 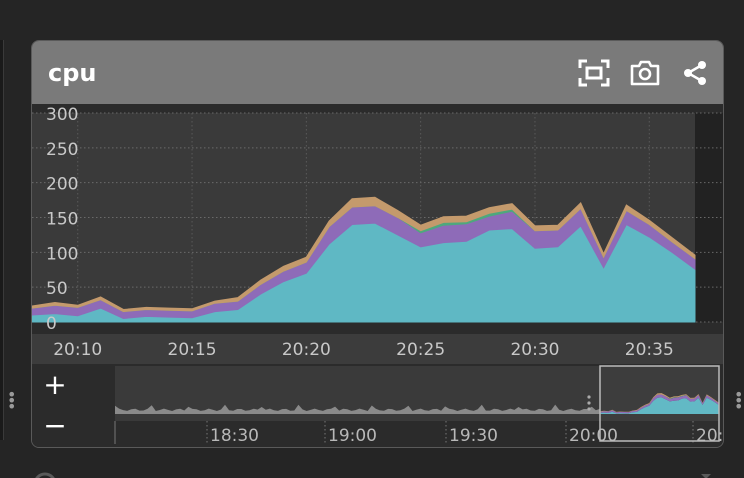 I want to click on zoom-in-button: +, so click(x=55, y=384).